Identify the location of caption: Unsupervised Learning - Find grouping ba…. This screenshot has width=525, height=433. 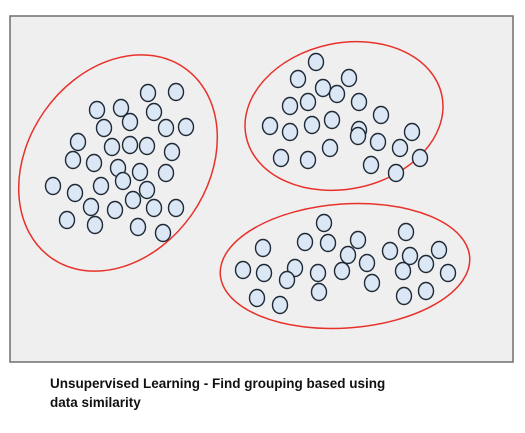
(270, 393).